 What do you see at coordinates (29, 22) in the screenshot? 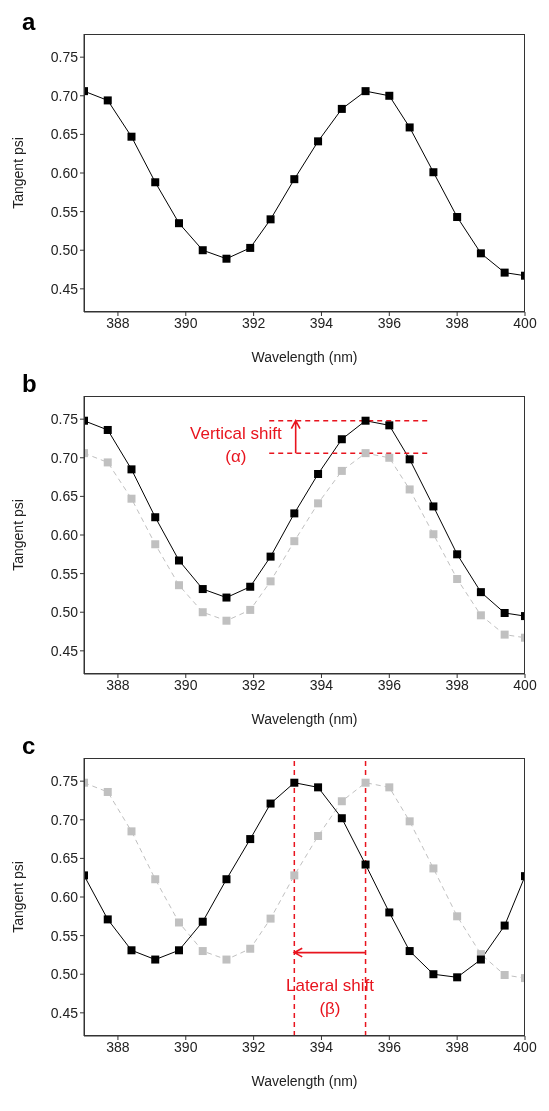
I see `chart-title: a` at bounding box center [29, 22].